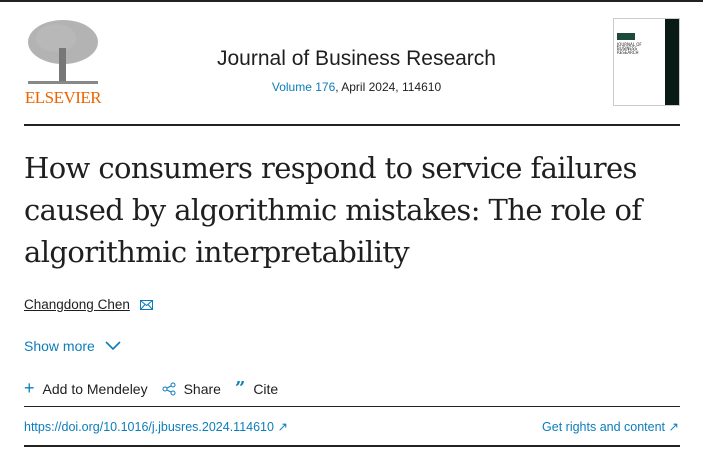  What do you see at coordinates (63, 52) in the screenshot?
I see `tree-logo-icon` at bounding box center [63, 52].